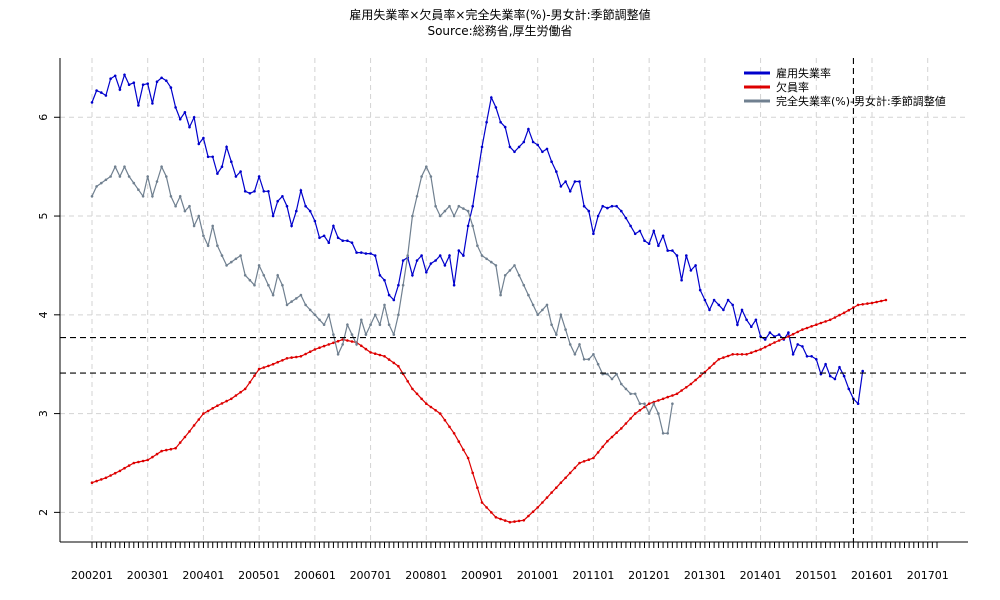  Describe the element at coordinates (803, 73) in the screenshot. I see `legend-label-1: 雇用失業率` at that location.